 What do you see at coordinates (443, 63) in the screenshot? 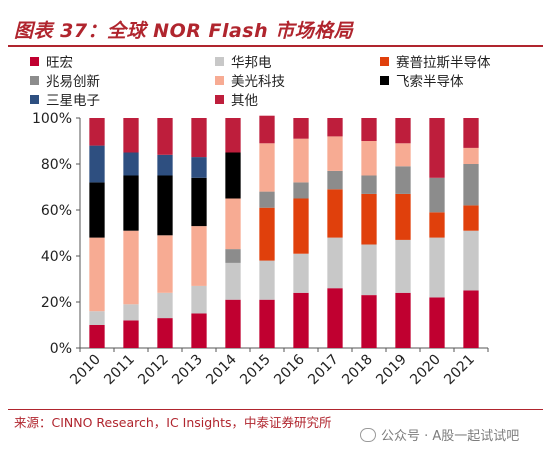
I see `legend-label: 赛普拉斯半导体` at bounding box center [443, 63].